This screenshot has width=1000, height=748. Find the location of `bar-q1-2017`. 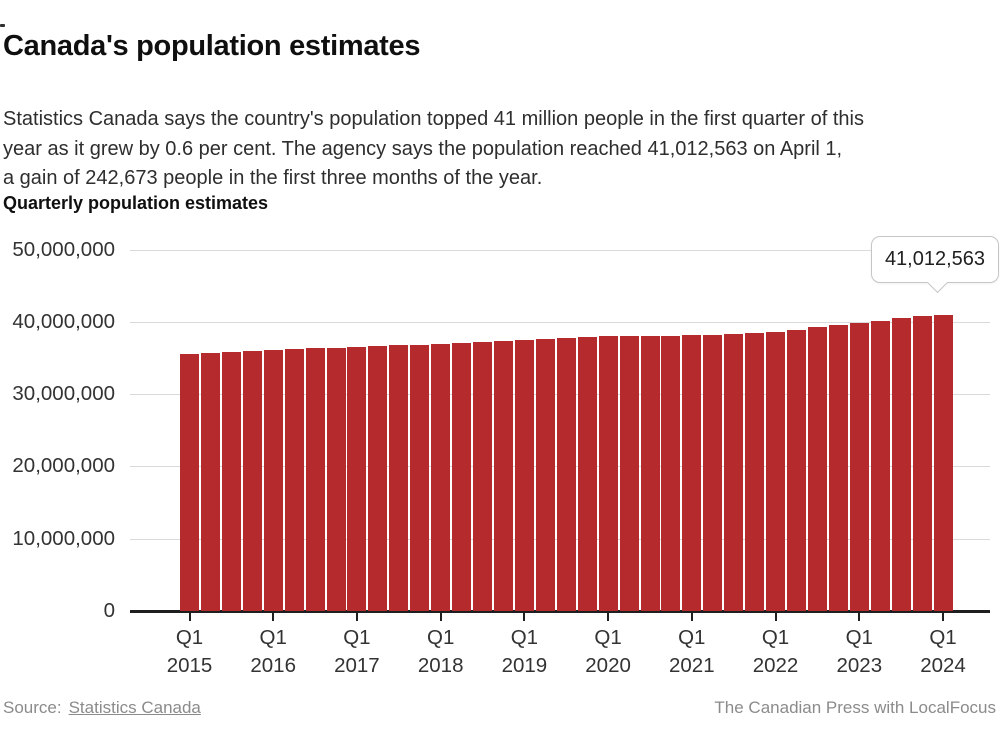

bar-q1-2017 is located at coordinates (357, 478).